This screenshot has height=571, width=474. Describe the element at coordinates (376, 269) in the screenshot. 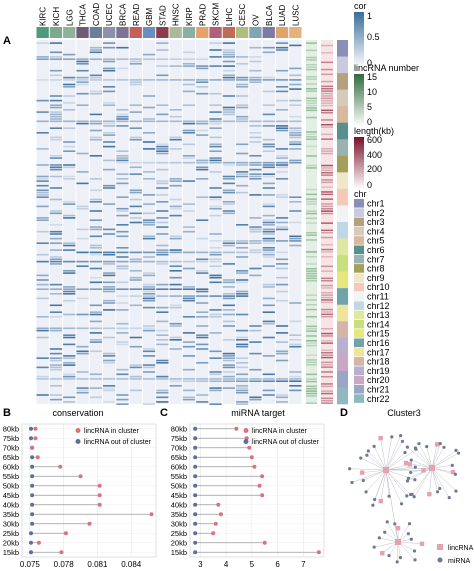

I see `legend-chr-label: chr8` at that location.